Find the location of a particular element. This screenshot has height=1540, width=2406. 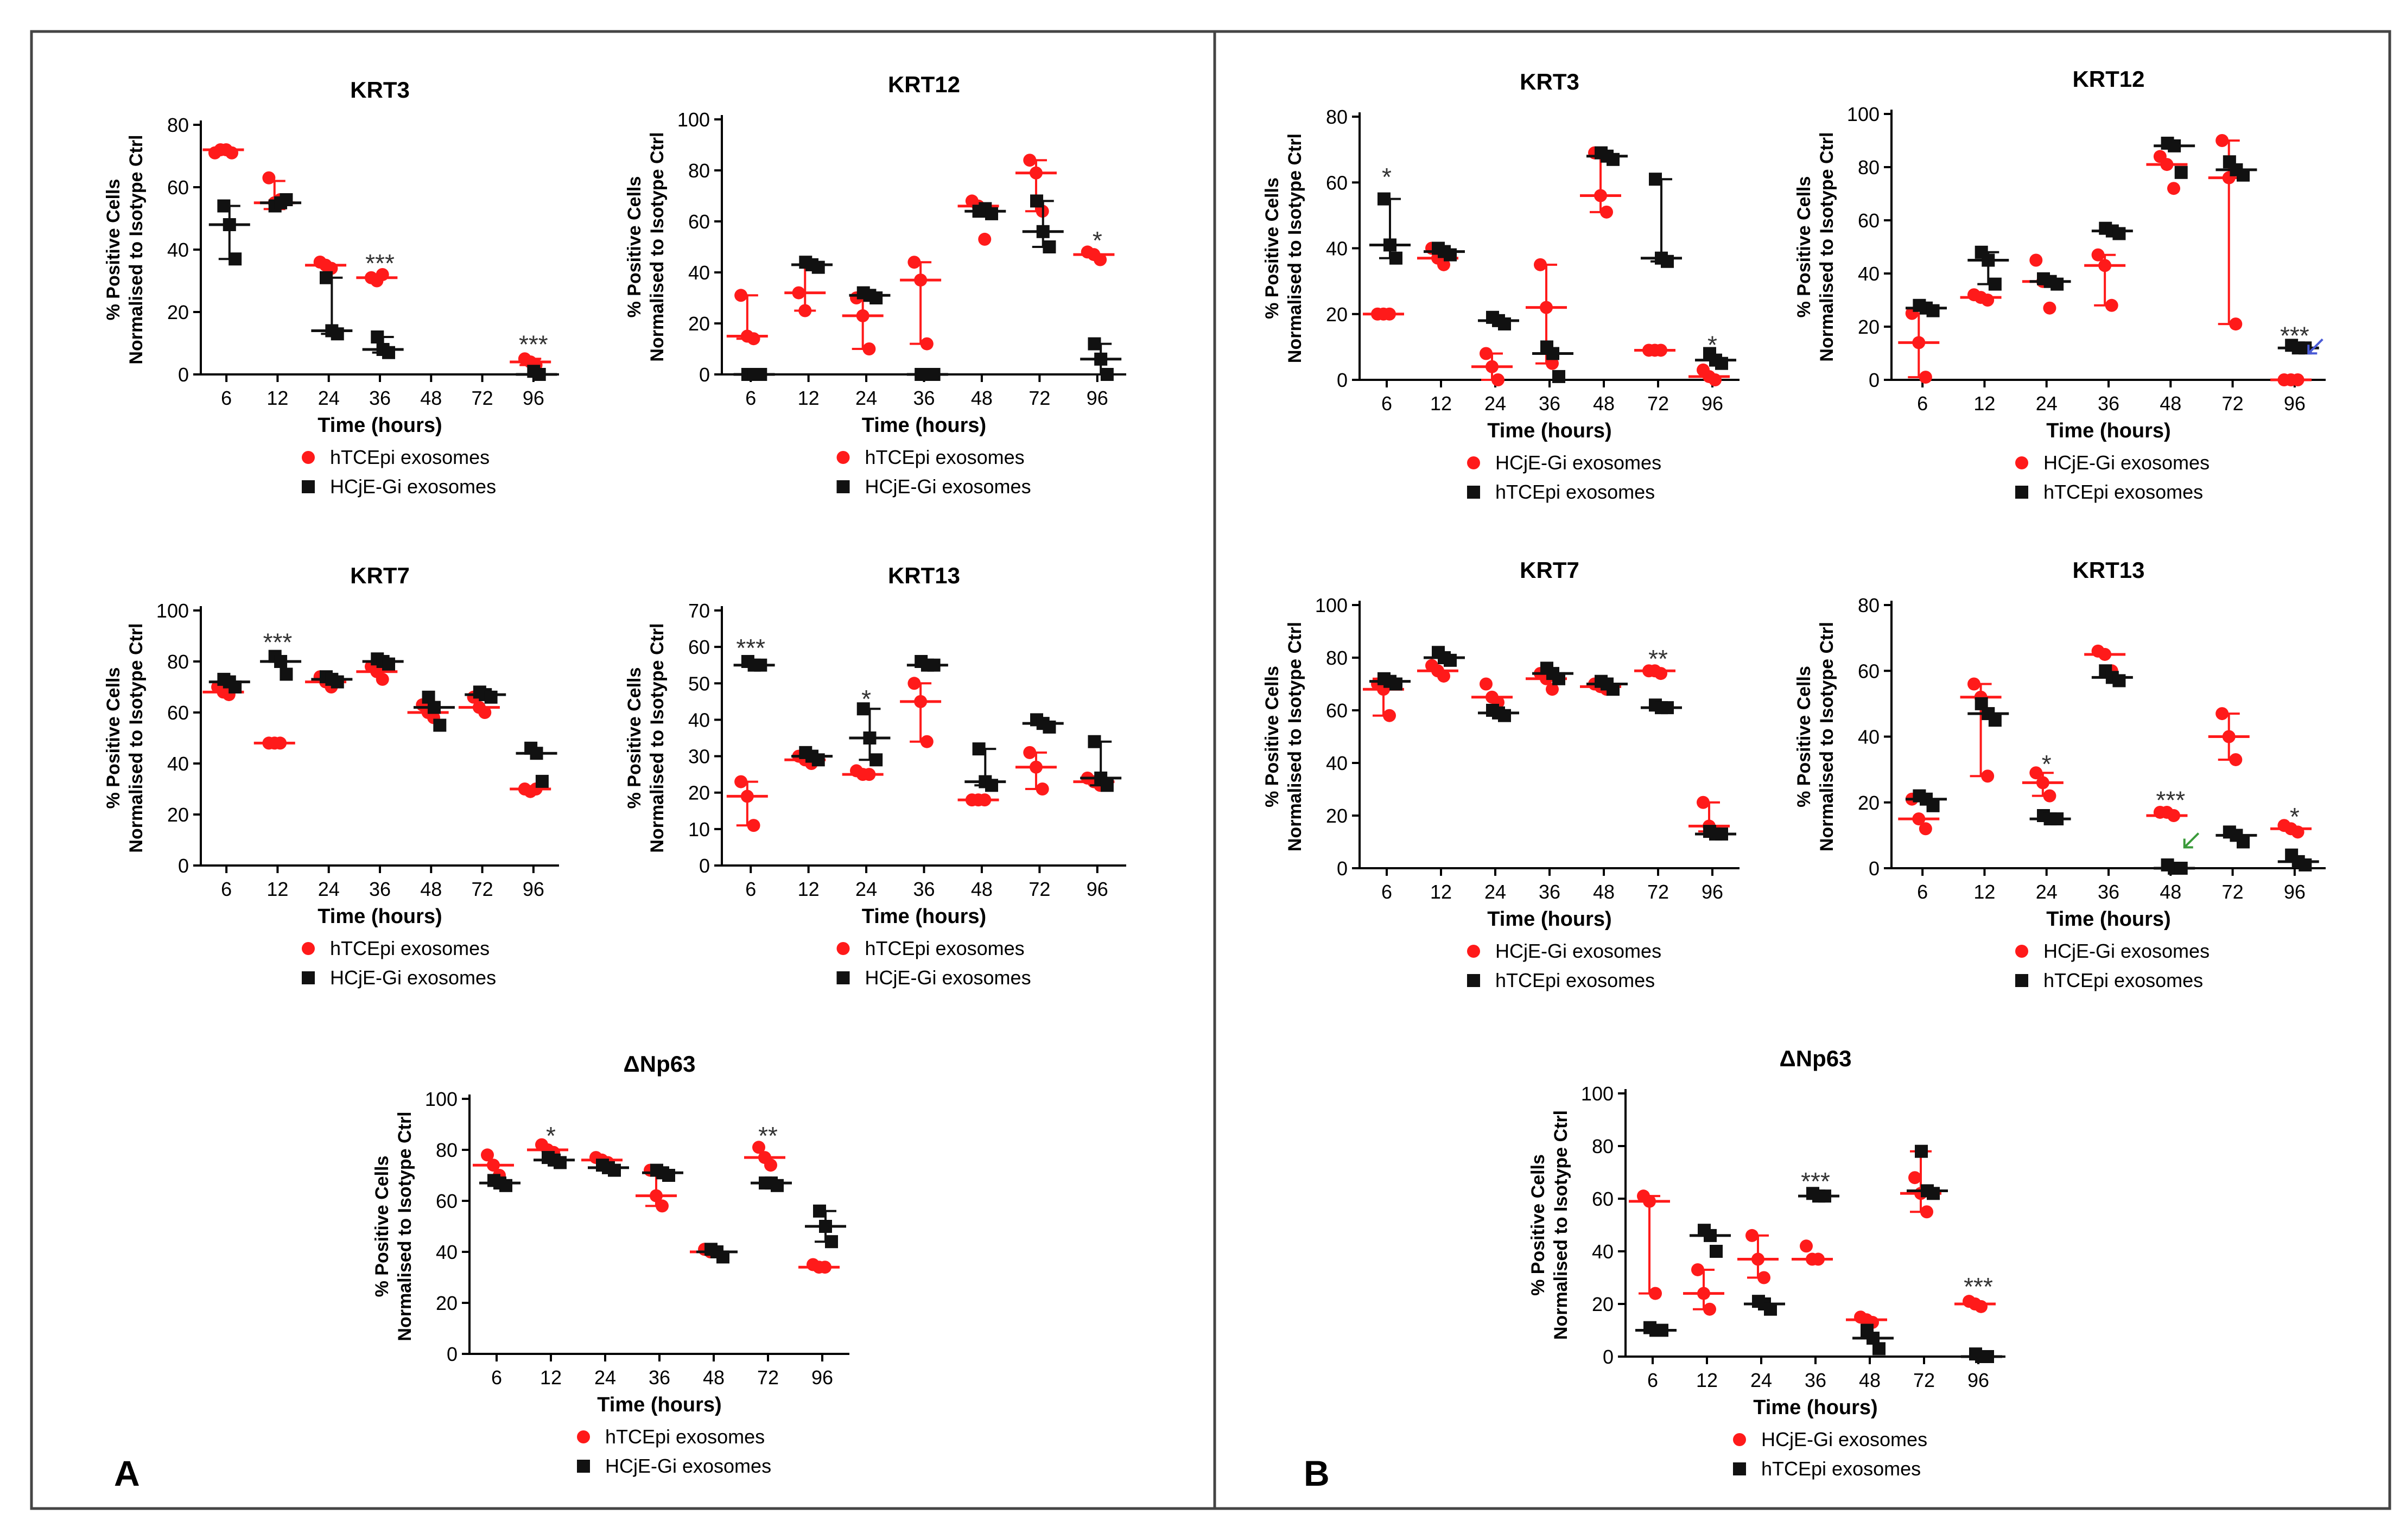

arrow-head is located at coordinates (2312, 350).